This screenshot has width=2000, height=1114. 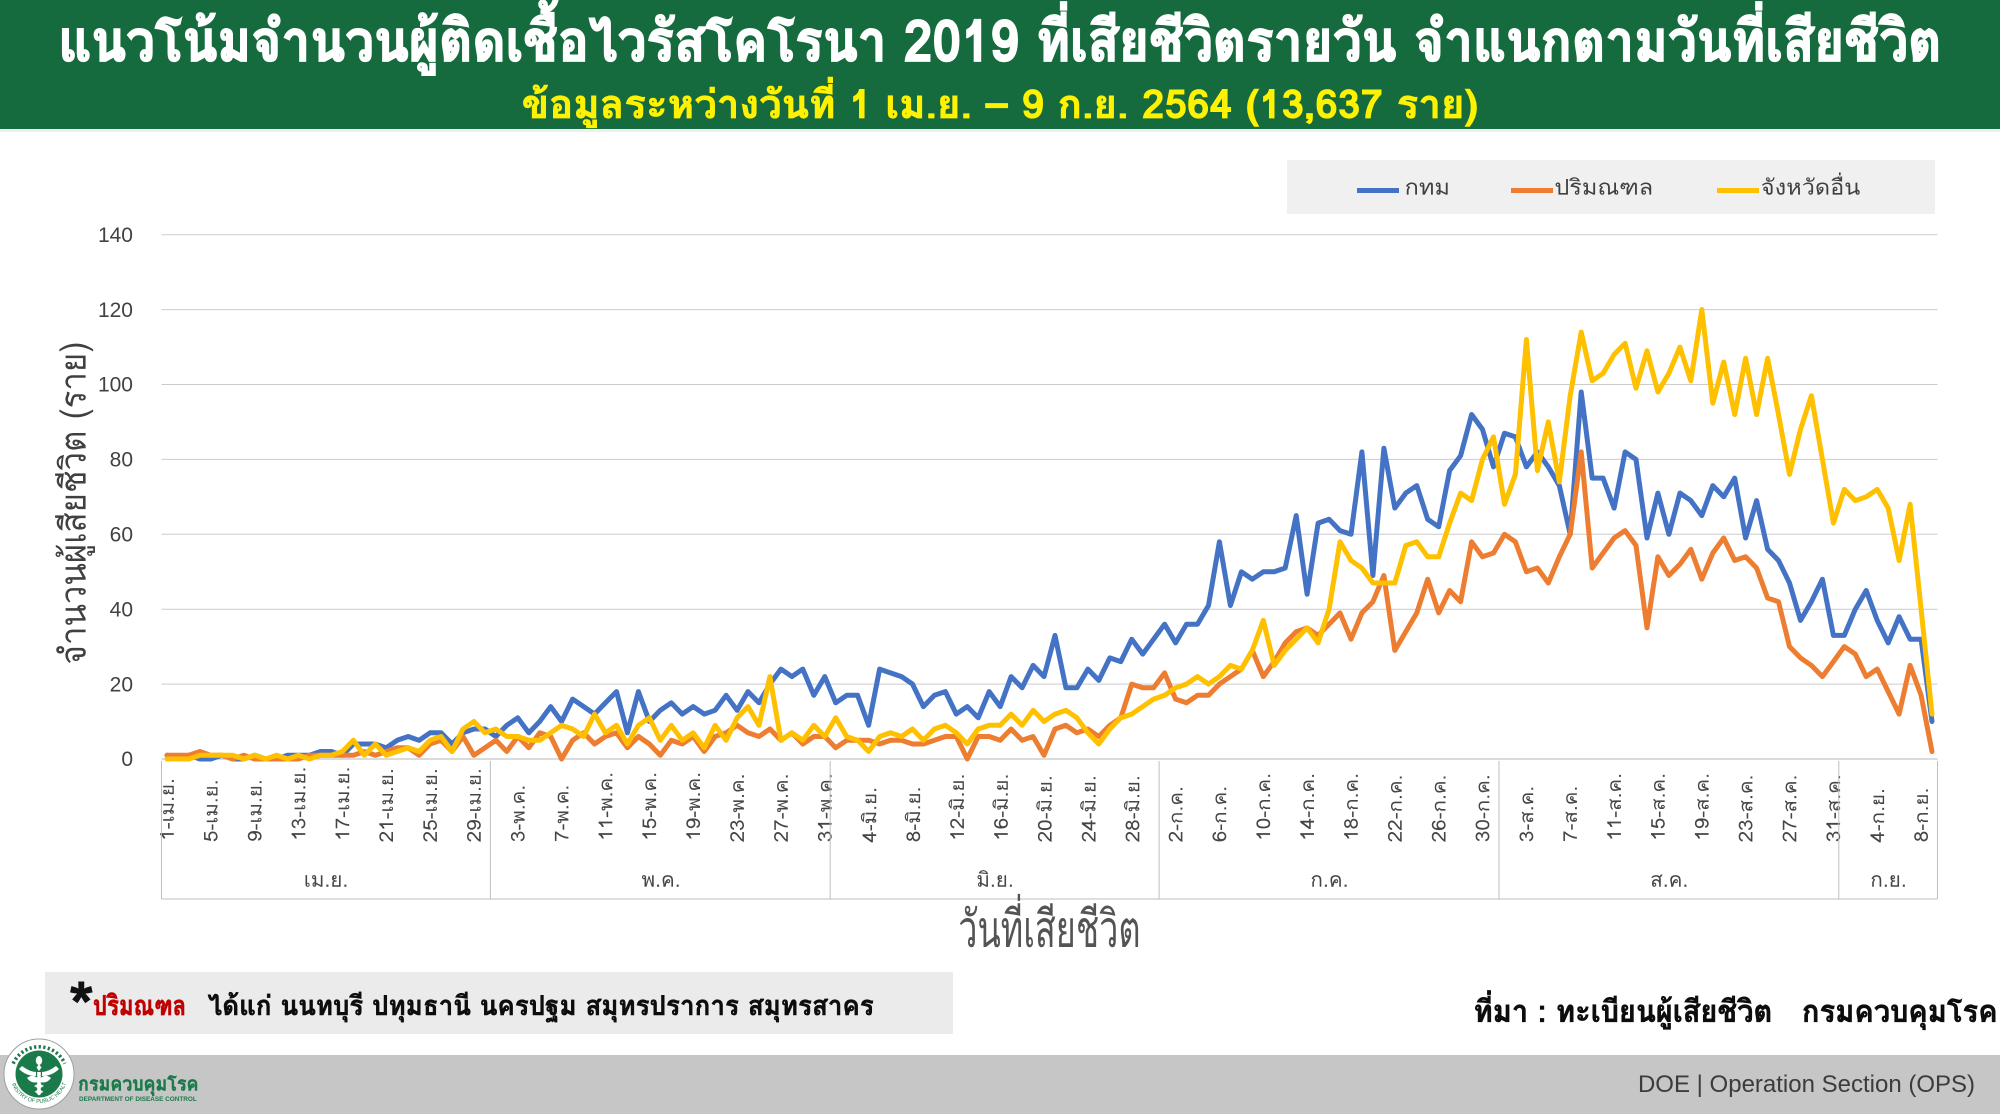 I want to click on svg-text: 40, so click(x=121, y=609).